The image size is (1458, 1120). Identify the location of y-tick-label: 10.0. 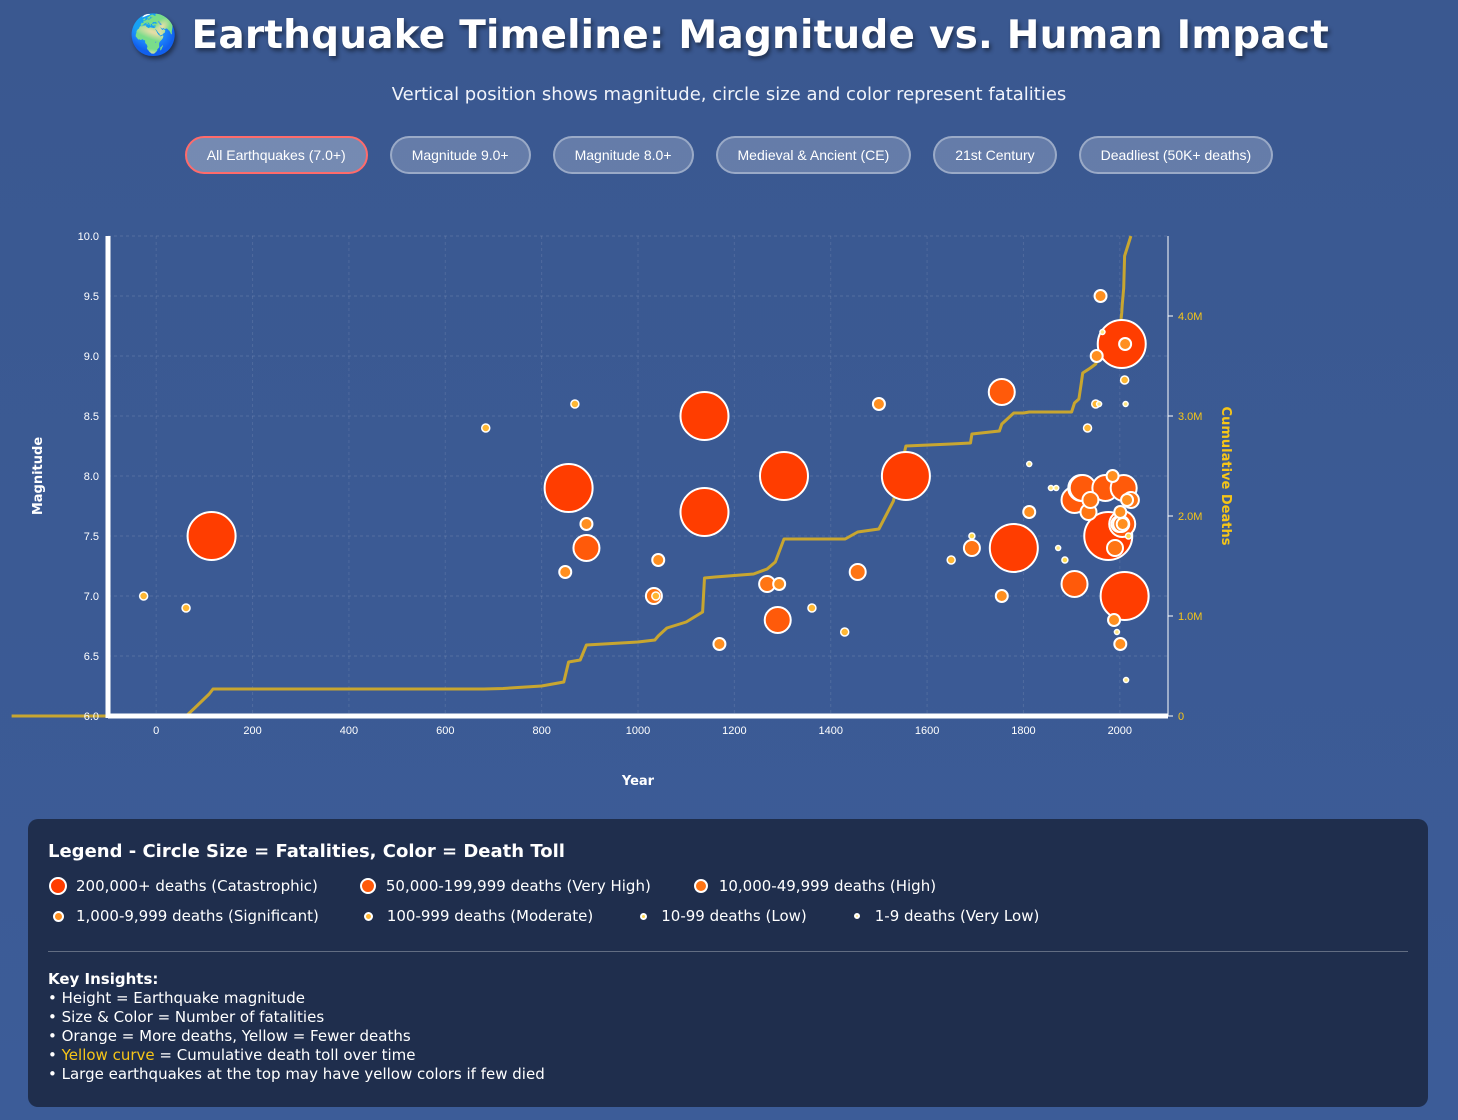
(88, 237).